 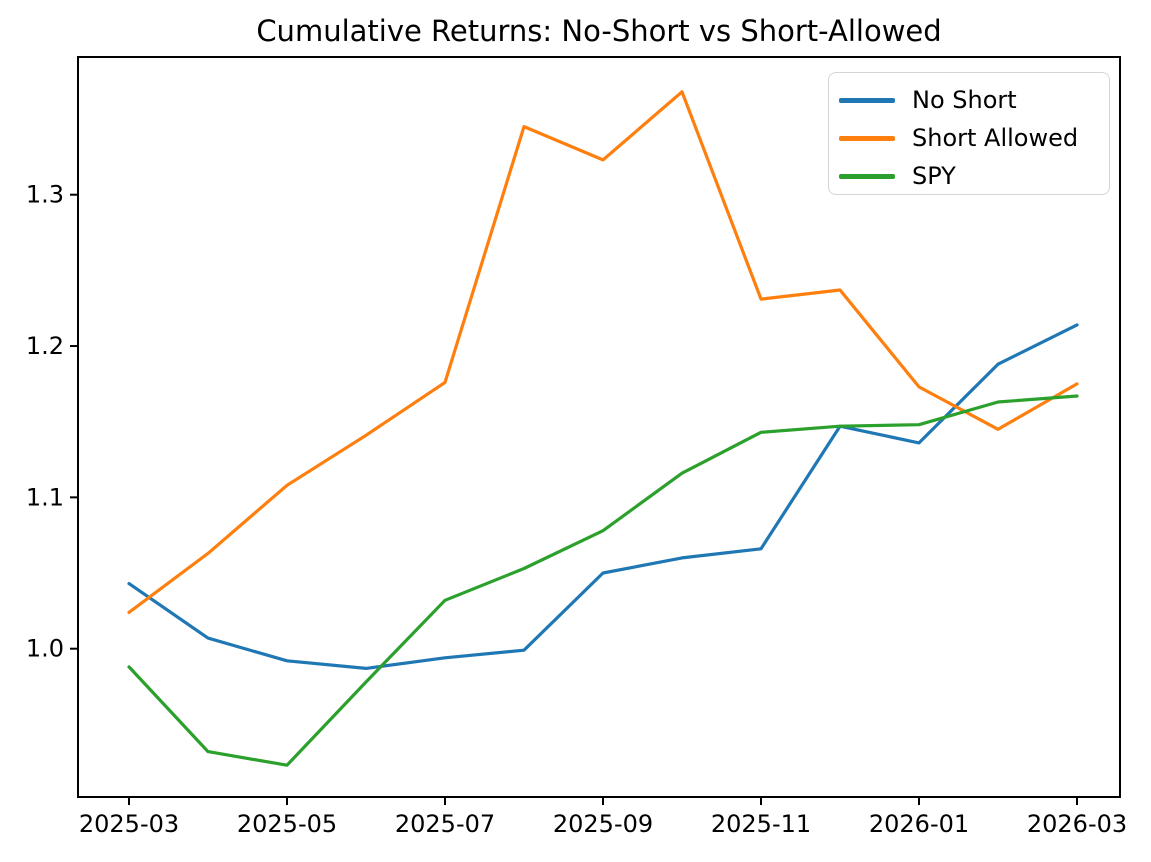 I want to click on x-tick-label: 2025-09, so click(x=603, y=824).